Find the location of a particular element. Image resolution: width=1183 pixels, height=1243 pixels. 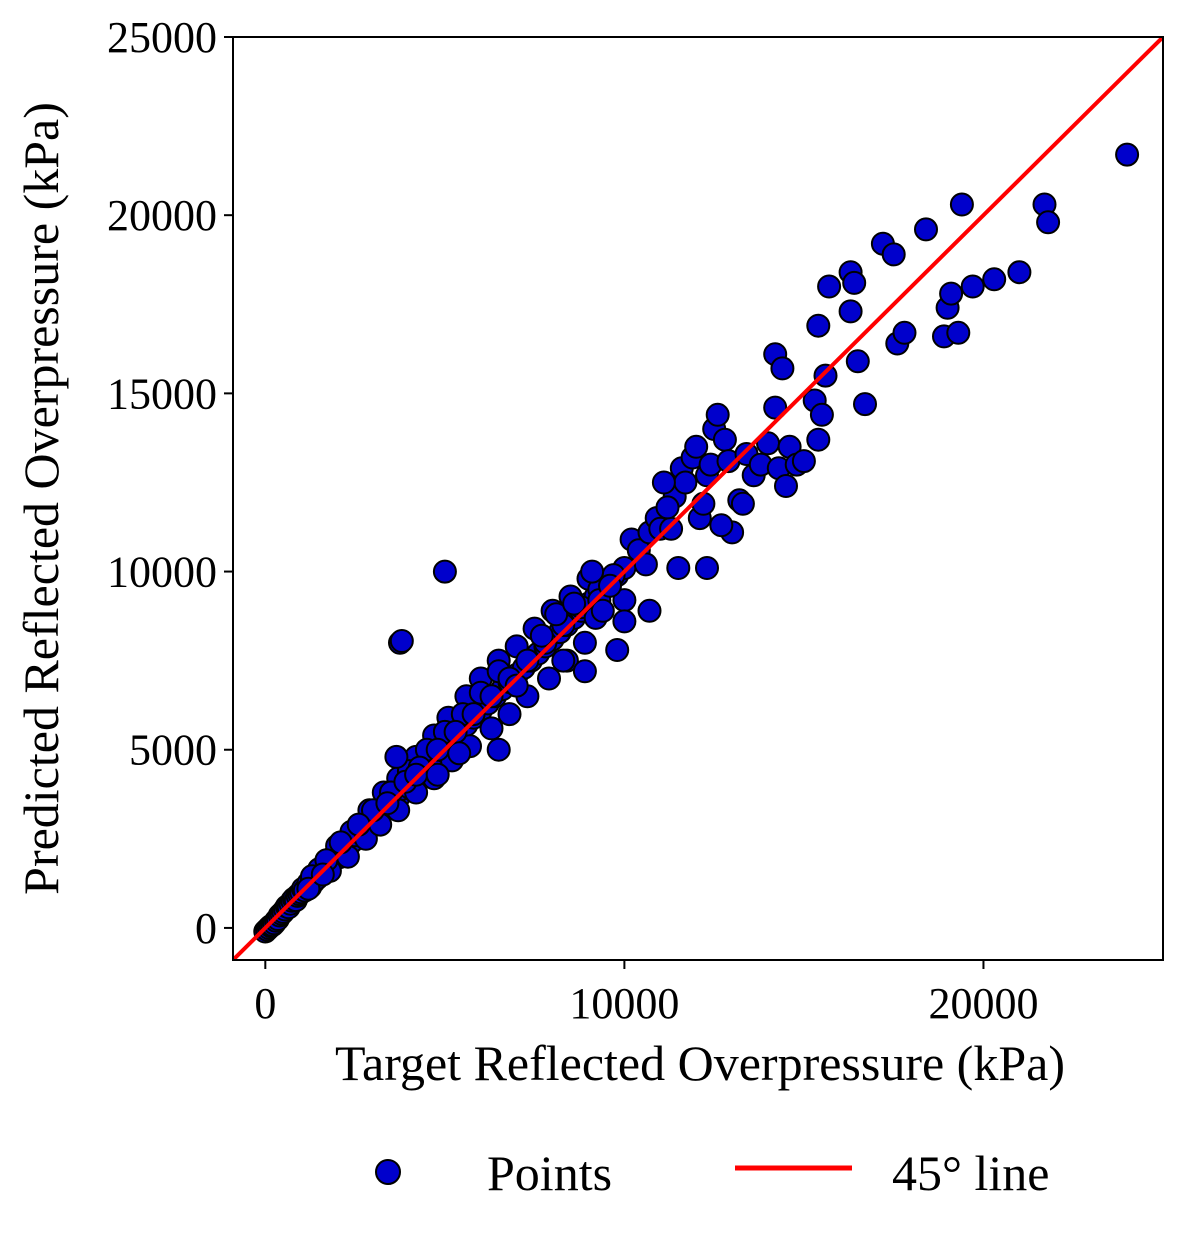

x-axis-label: Target Reflected Overpressure (kPa) is located at coordinates (700, 1063).